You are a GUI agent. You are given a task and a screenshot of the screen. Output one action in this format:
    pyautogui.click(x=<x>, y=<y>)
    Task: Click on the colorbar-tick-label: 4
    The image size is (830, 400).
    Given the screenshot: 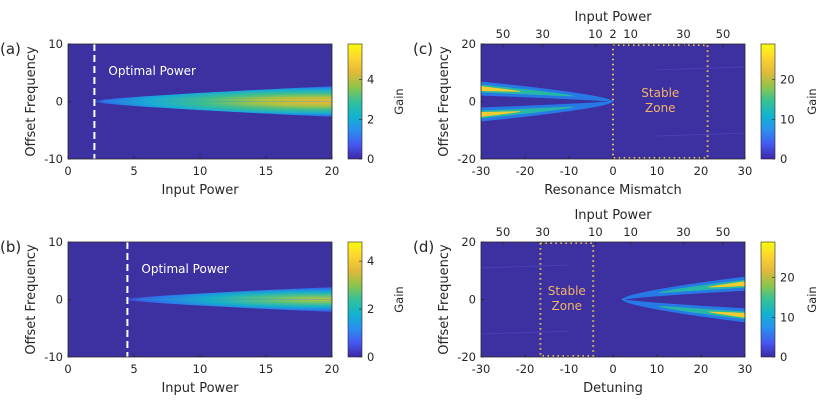 What is the action you would take?
    pyautogui.click(x=370, y=261)
    